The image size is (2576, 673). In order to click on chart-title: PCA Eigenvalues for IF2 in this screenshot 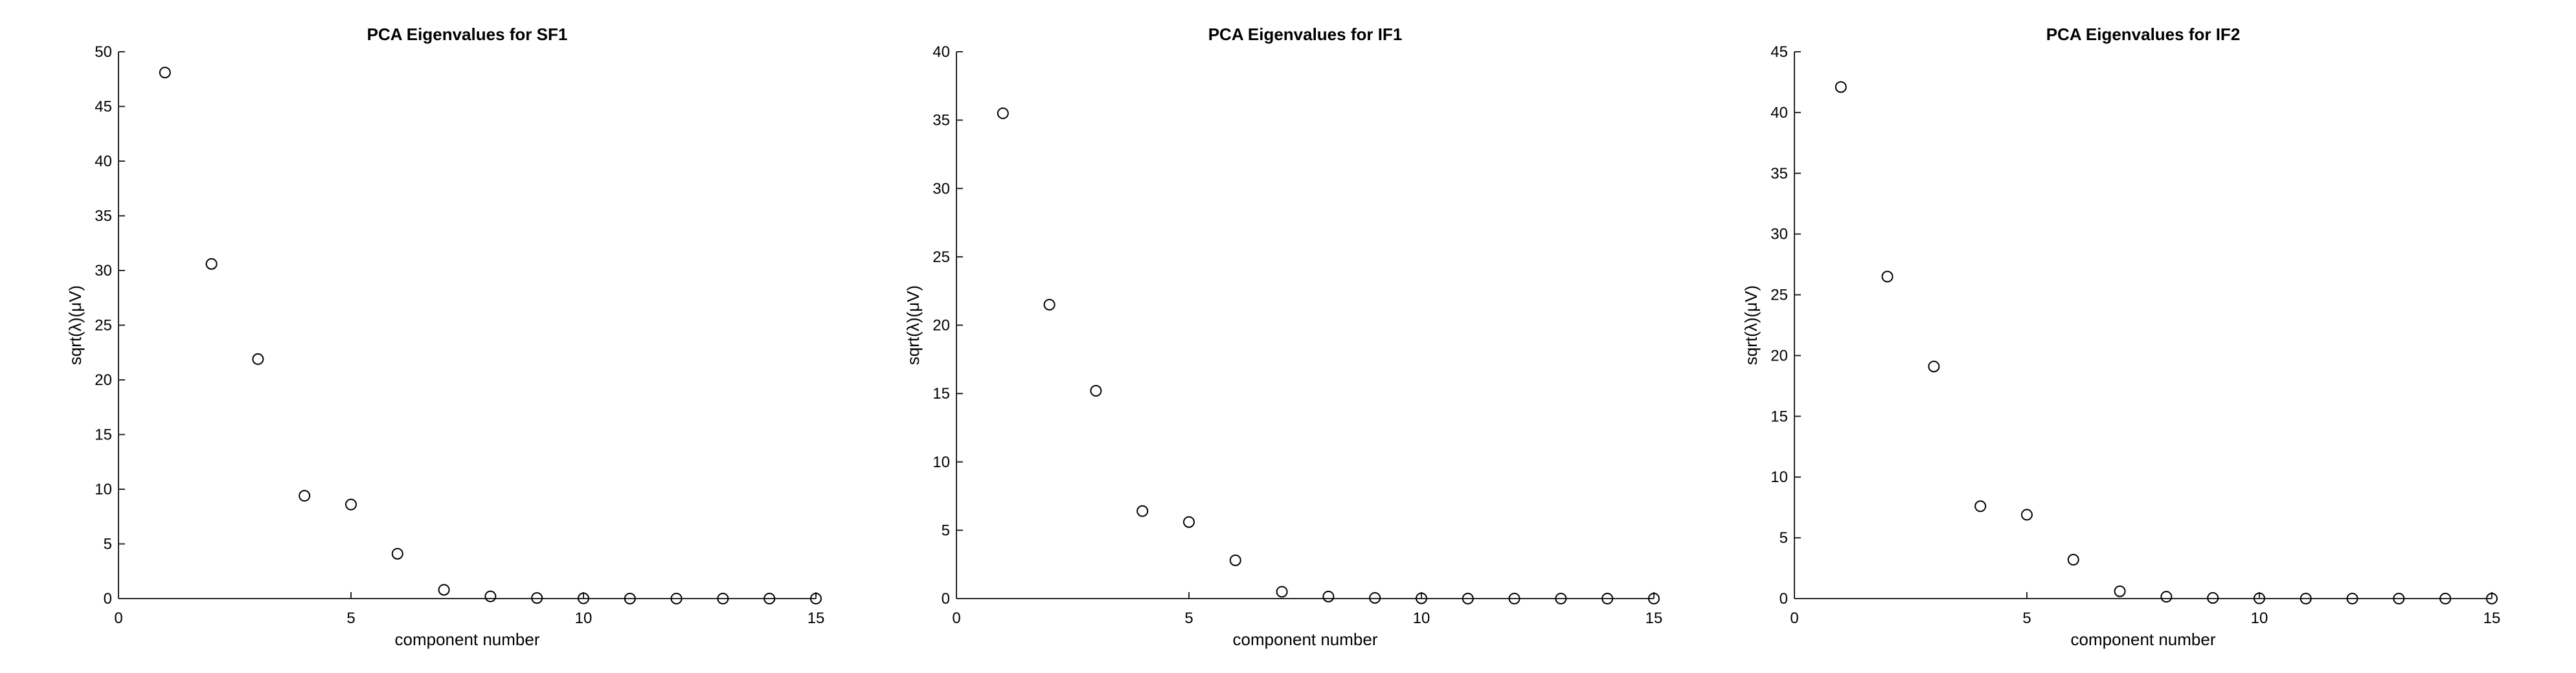, I will do `click(2143, 34)`.